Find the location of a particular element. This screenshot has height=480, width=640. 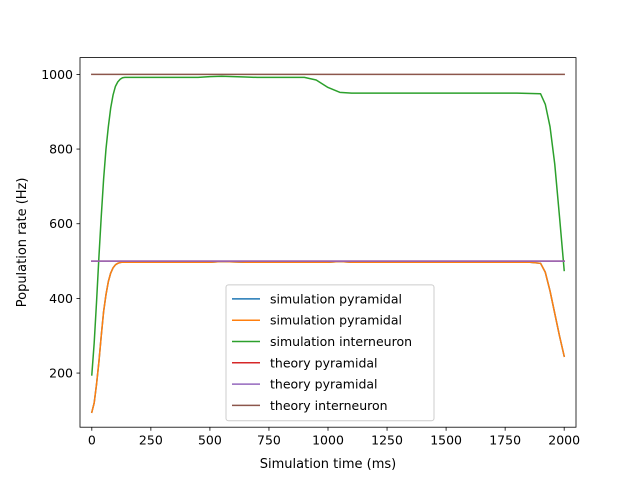

x-tick-label: 2000 is located at coordinates (564, 440).